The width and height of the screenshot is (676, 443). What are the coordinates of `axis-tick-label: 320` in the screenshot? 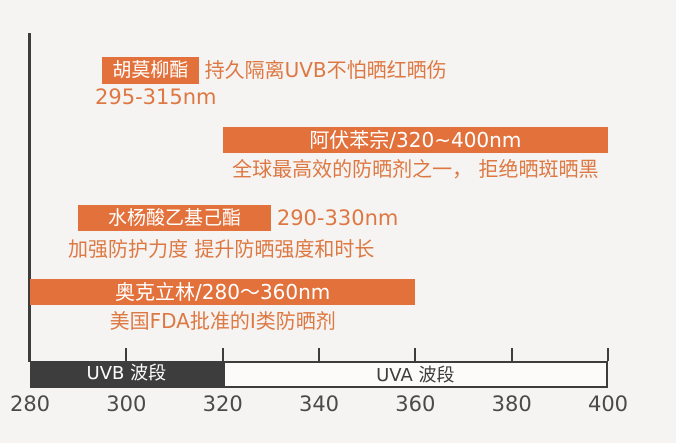 It's located at (222, 404).